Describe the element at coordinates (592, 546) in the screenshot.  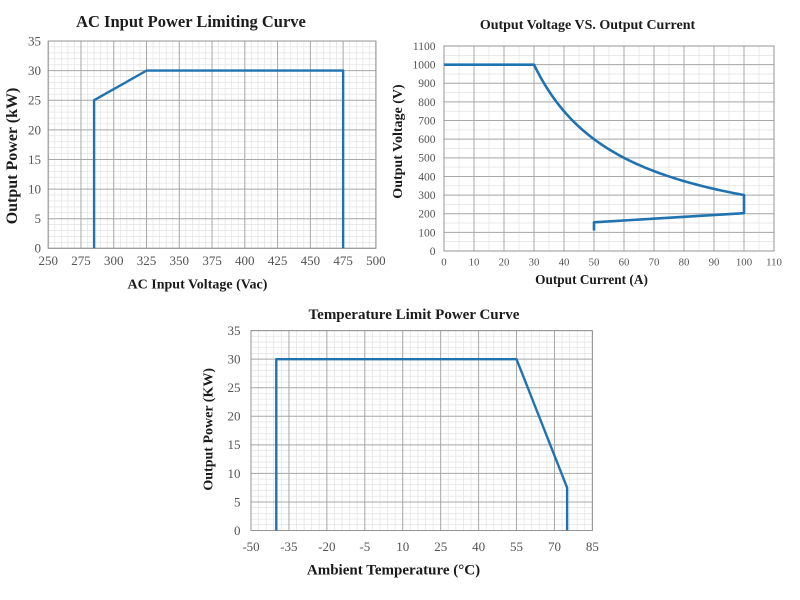
I see `svg-text: 85` at that location.